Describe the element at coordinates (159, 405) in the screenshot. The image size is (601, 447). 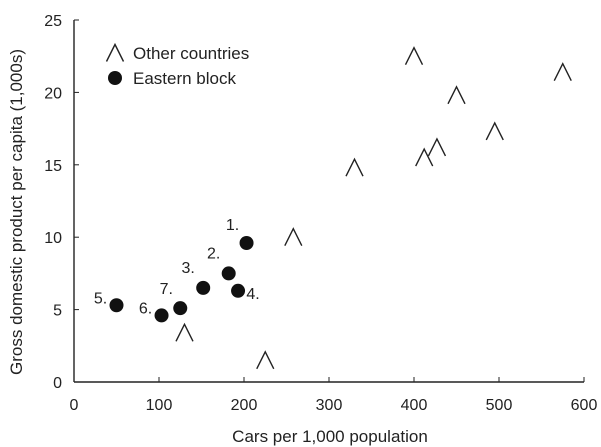
I see `x-tick-label: 100` at that location.